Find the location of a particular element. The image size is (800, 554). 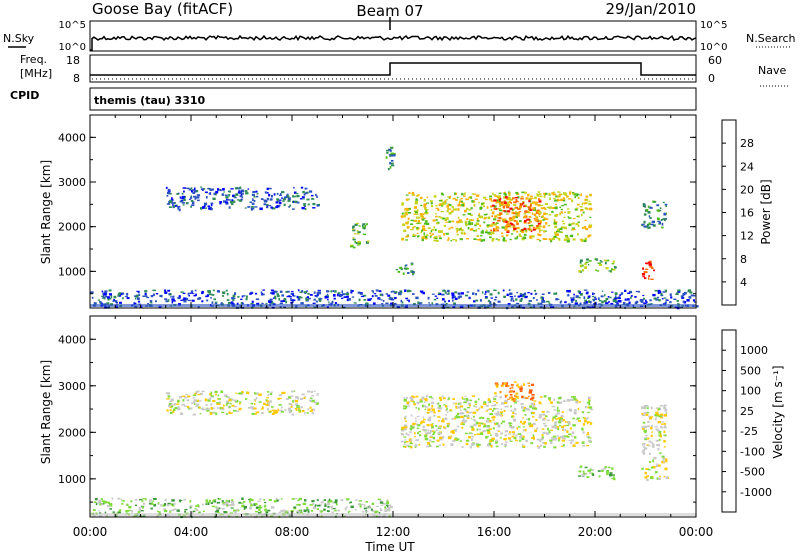

x-tick-label: 16:00 is located at coordinates (494, 532).